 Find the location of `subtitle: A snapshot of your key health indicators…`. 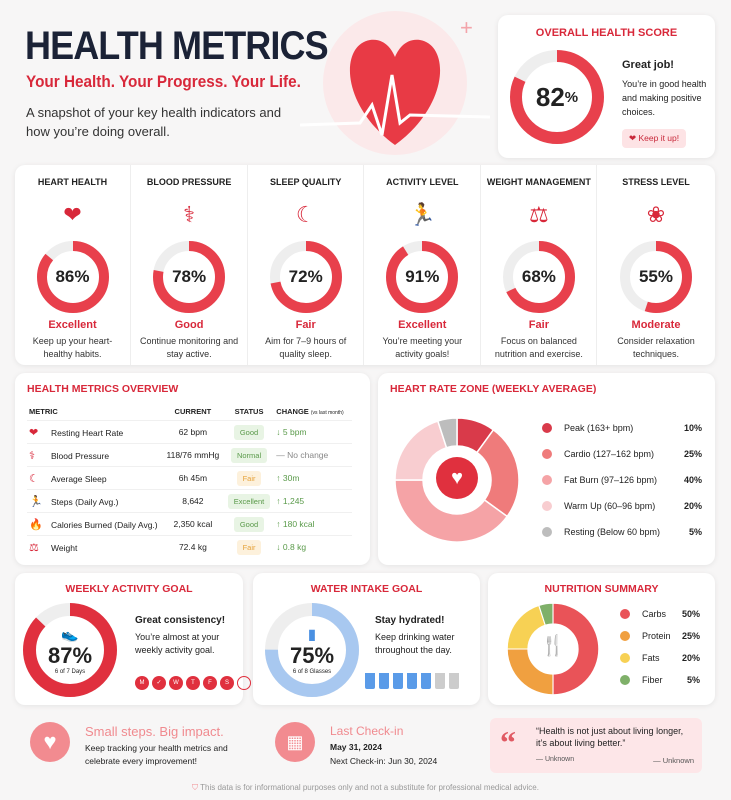

subtitle: A snapshot of your key health indicators… is located at coordinates (154, 122).